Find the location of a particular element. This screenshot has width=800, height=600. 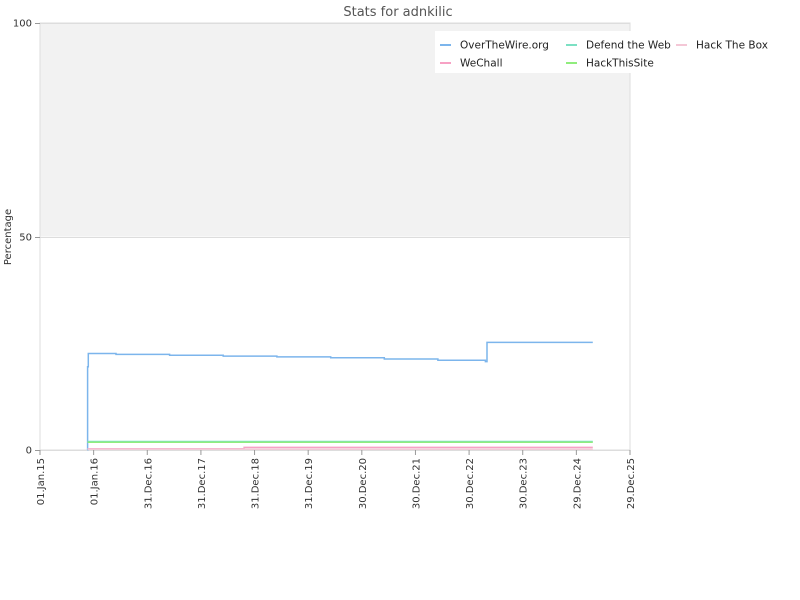

series-line is located at coordinates (339, 396).